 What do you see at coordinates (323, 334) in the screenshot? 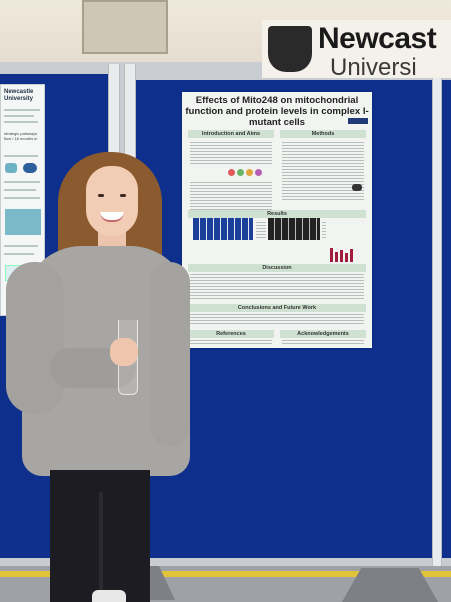
I see `section-acknowledgements-header: Acknowledgements` at bounding box center [323, 334].